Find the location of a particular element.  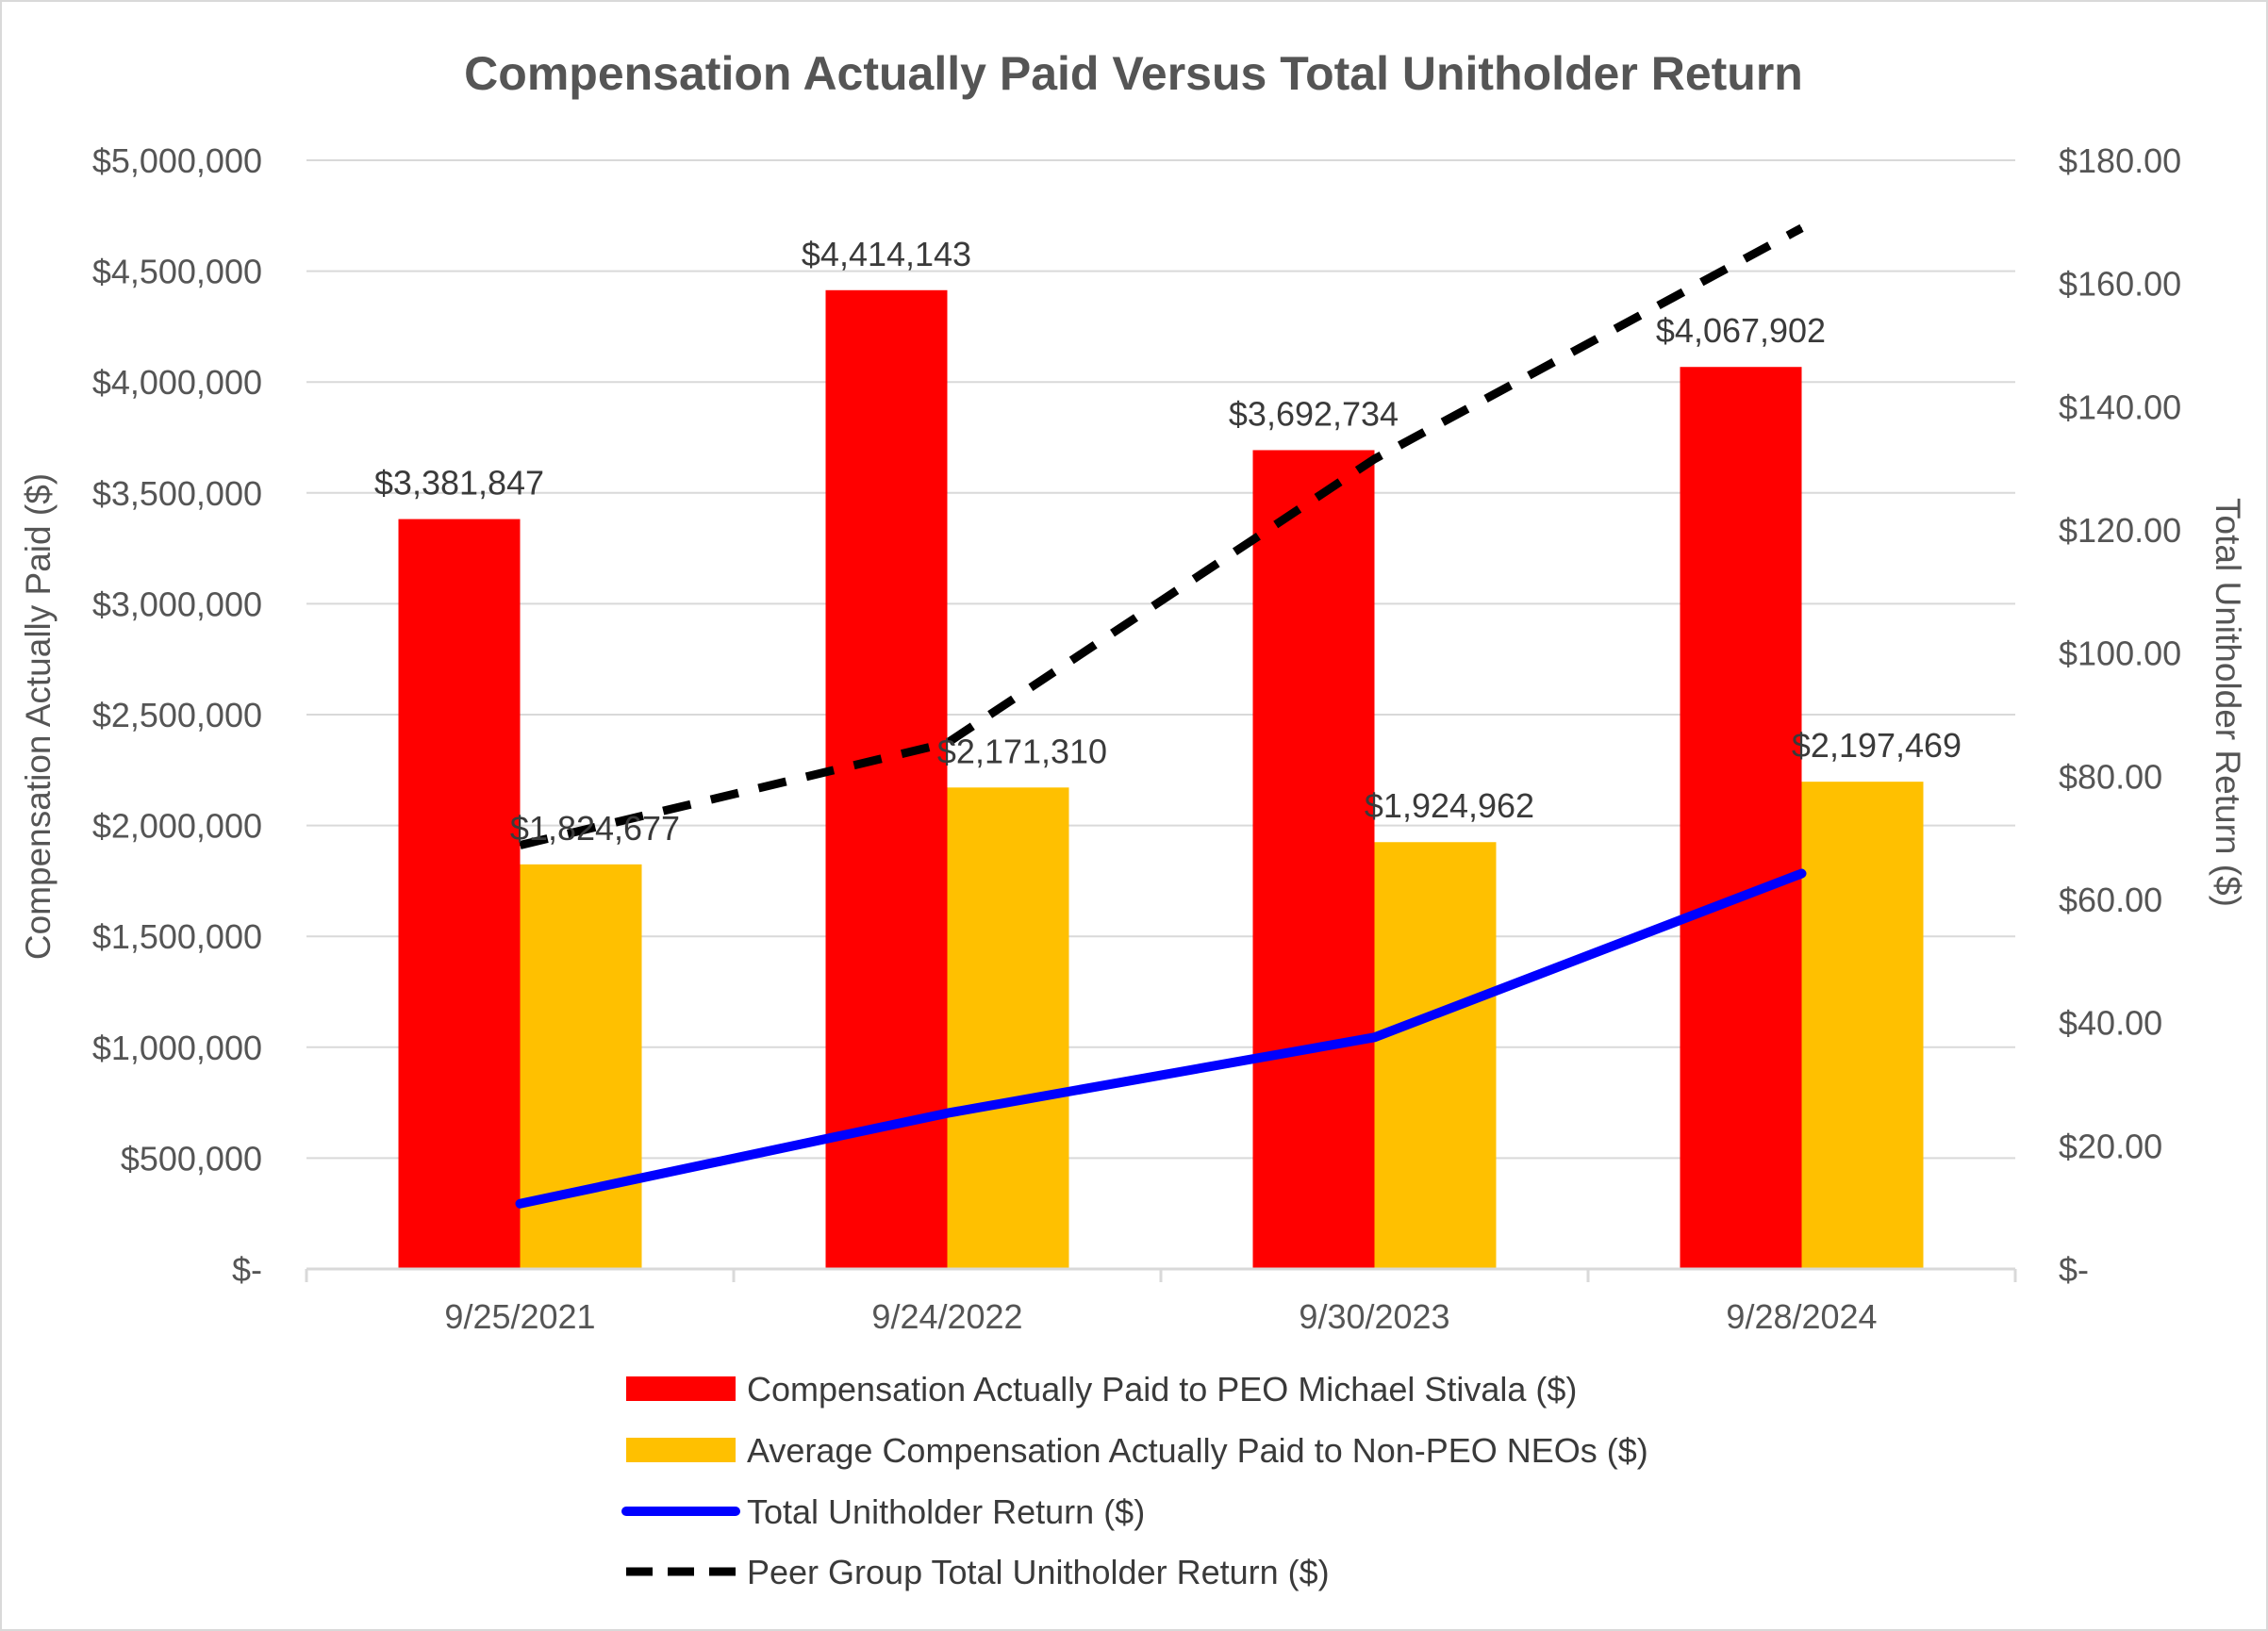

bar-data-label: $2,197,469 is located at coordinates (1877, 745).